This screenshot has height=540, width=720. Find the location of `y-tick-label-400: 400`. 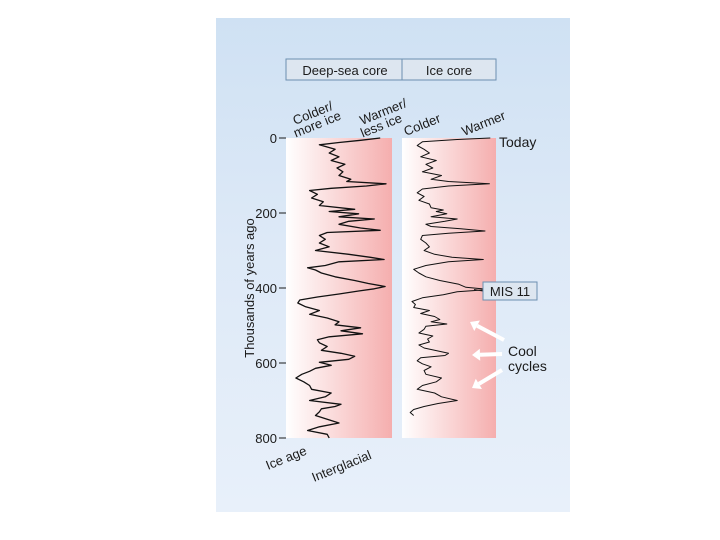

y-tick-label-400: 400 is located at coordinates (266, 288).